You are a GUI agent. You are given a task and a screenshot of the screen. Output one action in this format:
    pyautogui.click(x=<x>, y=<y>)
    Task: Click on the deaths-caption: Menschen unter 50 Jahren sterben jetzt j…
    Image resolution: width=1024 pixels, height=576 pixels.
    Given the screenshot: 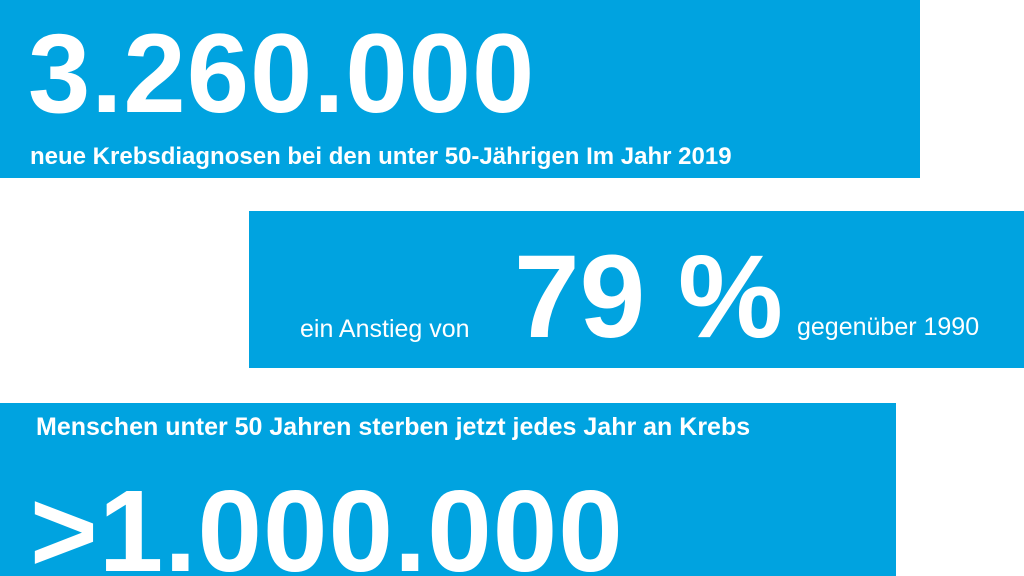 What is the action you would take?
    pyautogui.click(x=393, y=427)
    